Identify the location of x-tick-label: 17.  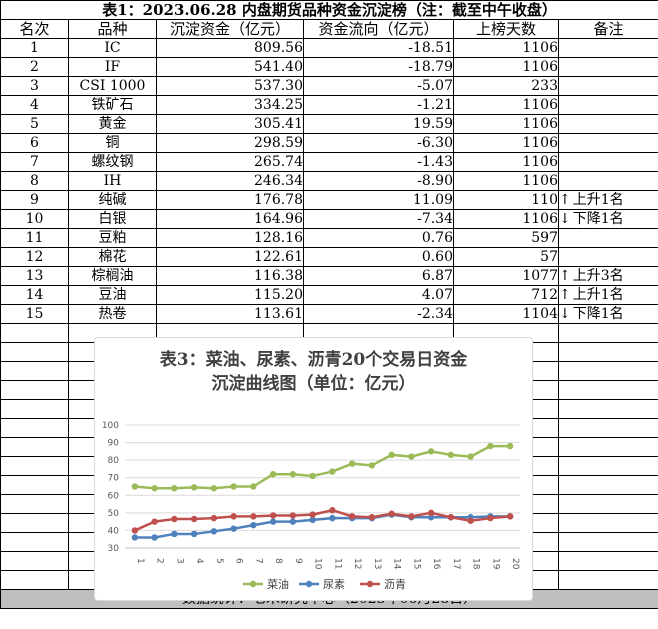
(456, 563).